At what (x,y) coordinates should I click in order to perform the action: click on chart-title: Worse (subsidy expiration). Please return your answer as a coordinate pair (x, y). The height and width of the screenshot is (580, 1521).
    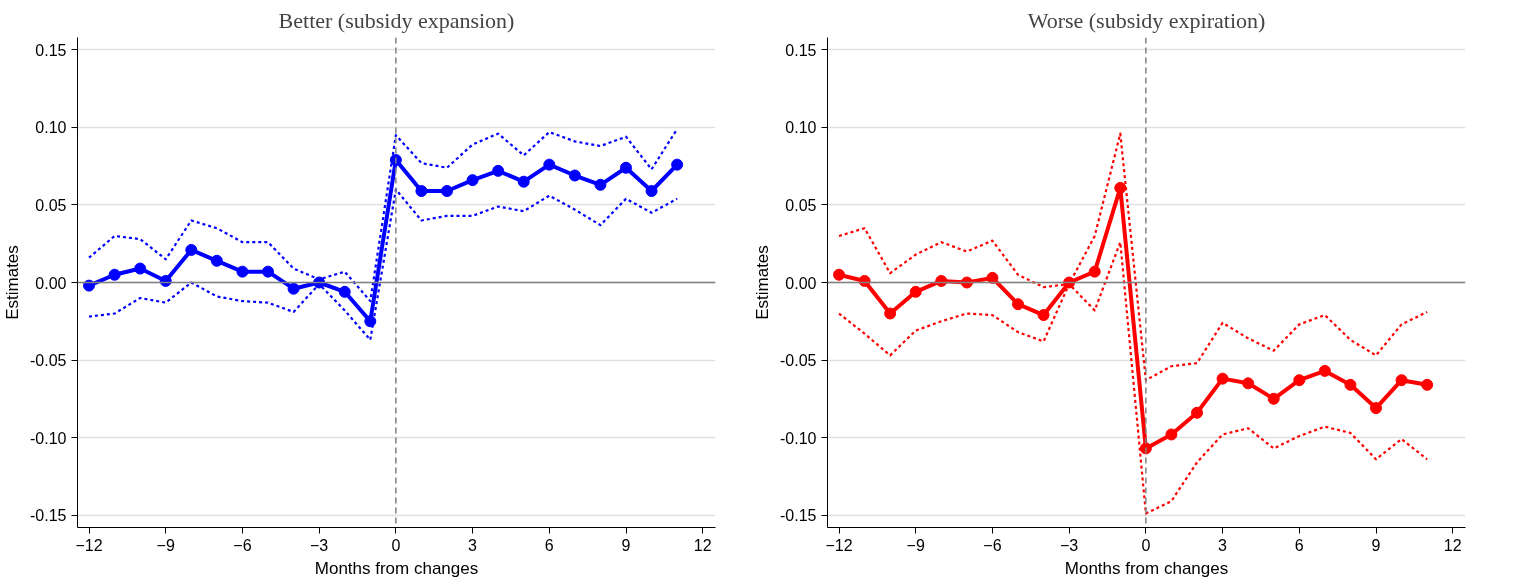
    Looking at the image, I should click on (1146, 20).